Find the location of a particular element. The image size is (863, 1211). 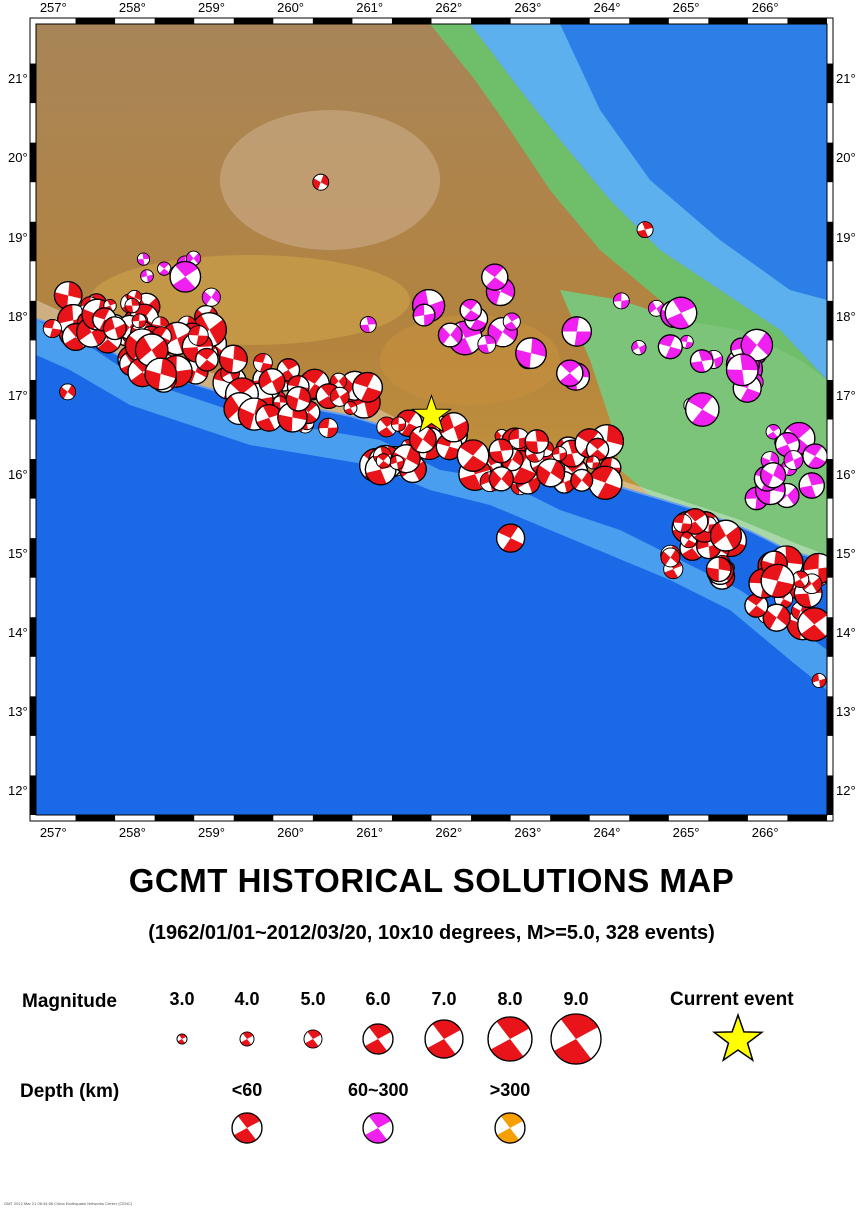

depth-legend-label: Depth (km) is located at coordinates (70, 1091).